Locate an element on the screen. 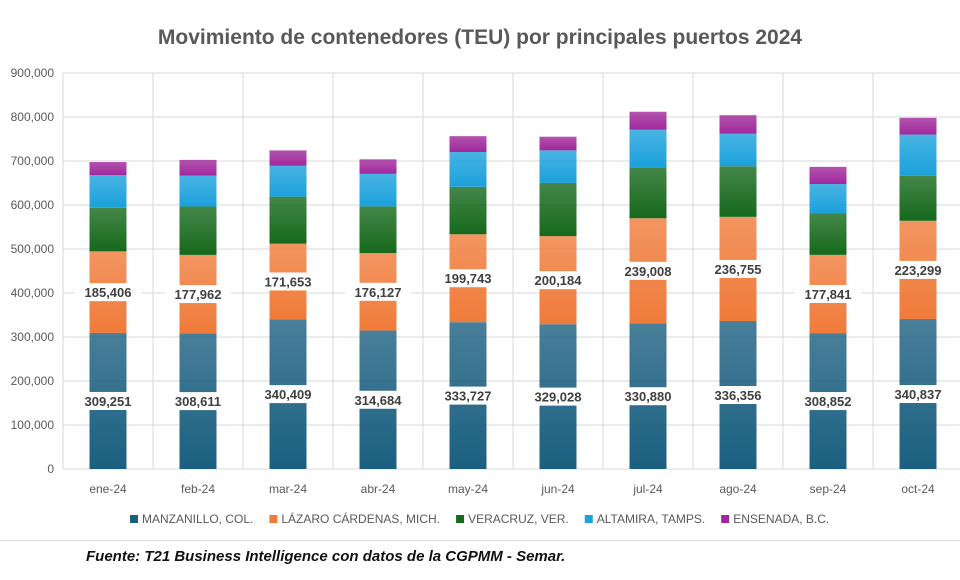 This screenshot has height=580, width=960. data-label: 177,962 is located at coordinates (198, 294).